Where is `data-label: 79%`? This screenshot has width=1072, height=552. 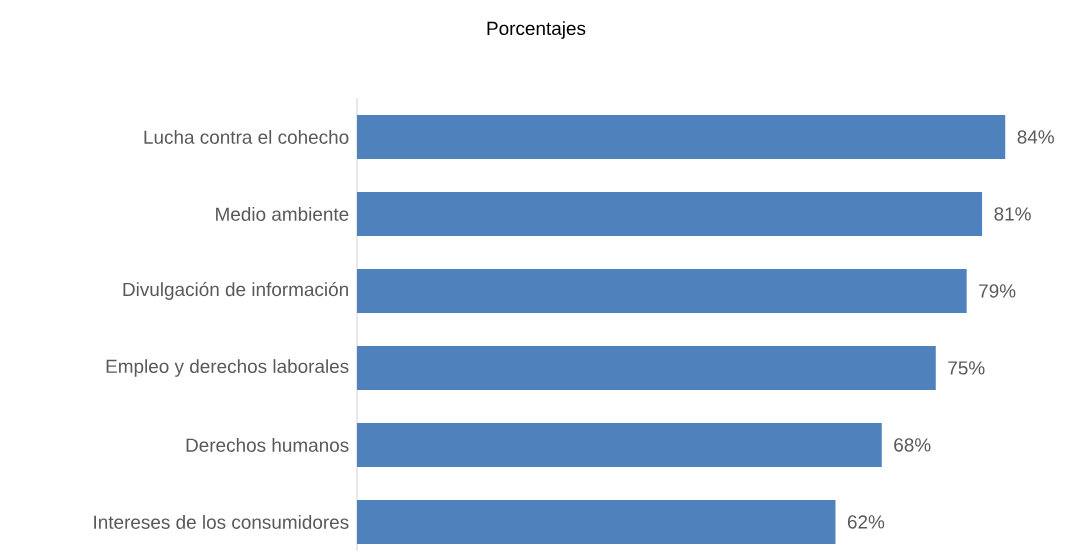
data-label: 79% is located at coordinates (997, 291).